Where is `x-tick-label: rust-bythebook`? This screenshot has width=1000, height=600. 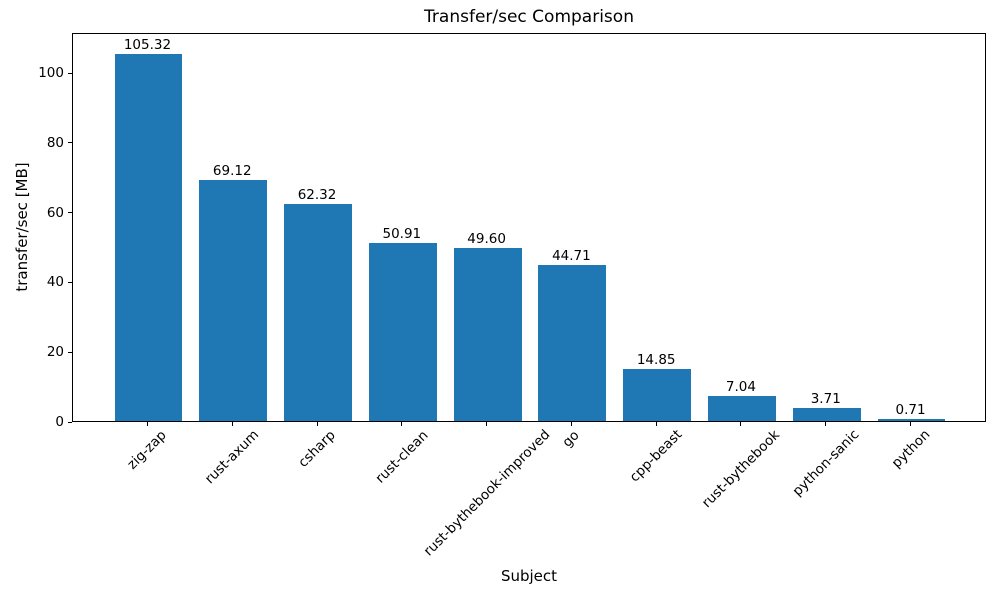
x-tick-label: rust-bythebook is located at coordinates (741, 469).